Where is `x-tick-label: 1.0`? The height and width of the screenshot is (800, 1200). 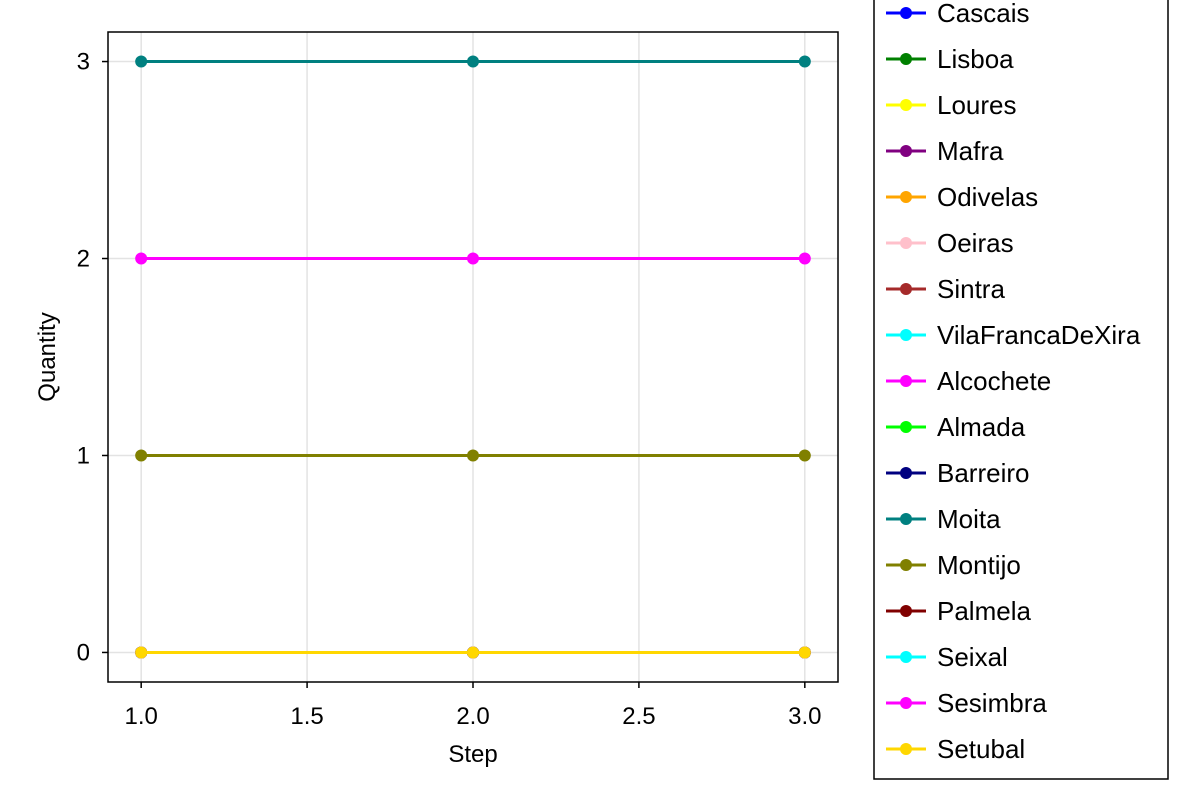 x-tick-label: 1.0 is located at coordinates (140, 716).